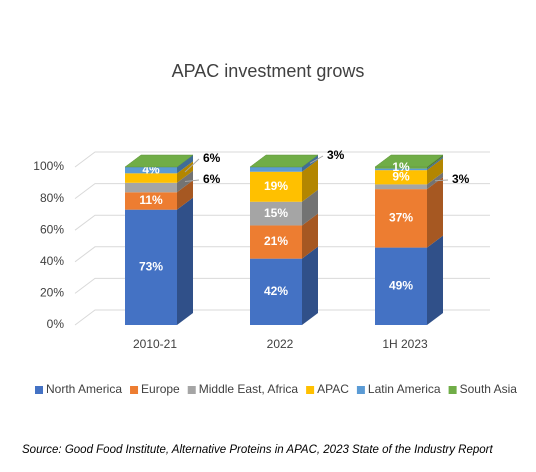 This screenshot has width=536, height=472. What do you see at coordinates (48, 166) in the screenshot?
I see `y-tick-label: 100%` at bounding box center [48, 166].